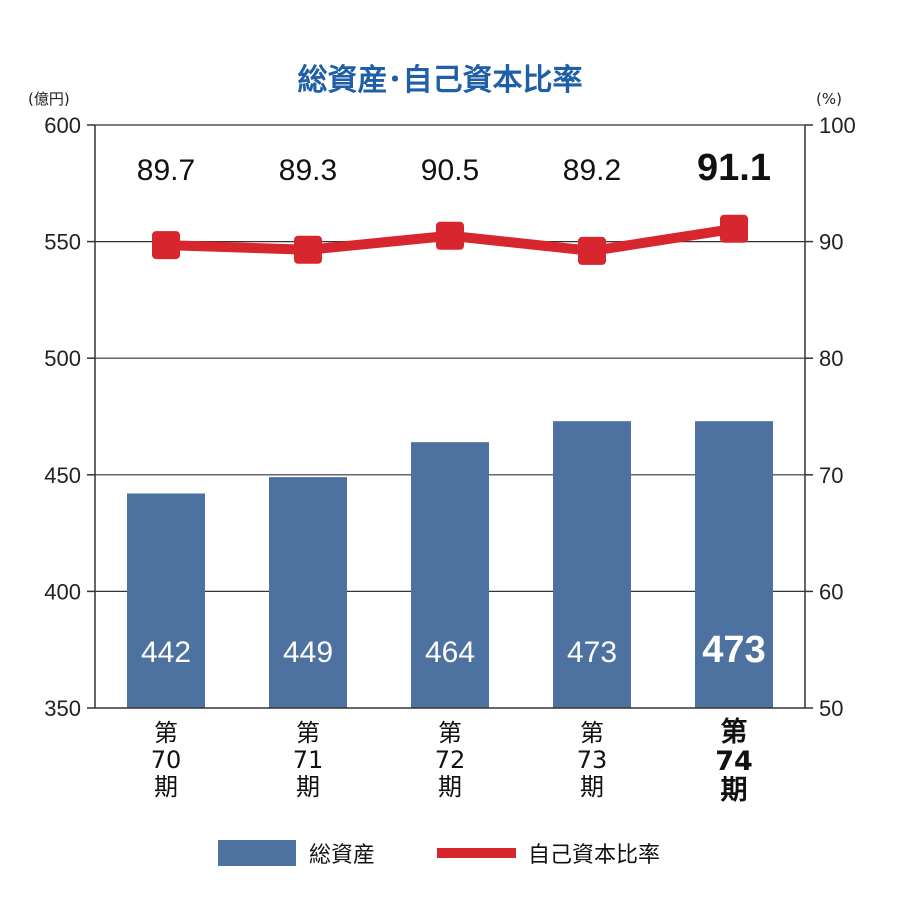 The image size is (900, 900). Describe the element at coordinates (166, 760) in the screenshot. I see `category-label: 70` at that location.